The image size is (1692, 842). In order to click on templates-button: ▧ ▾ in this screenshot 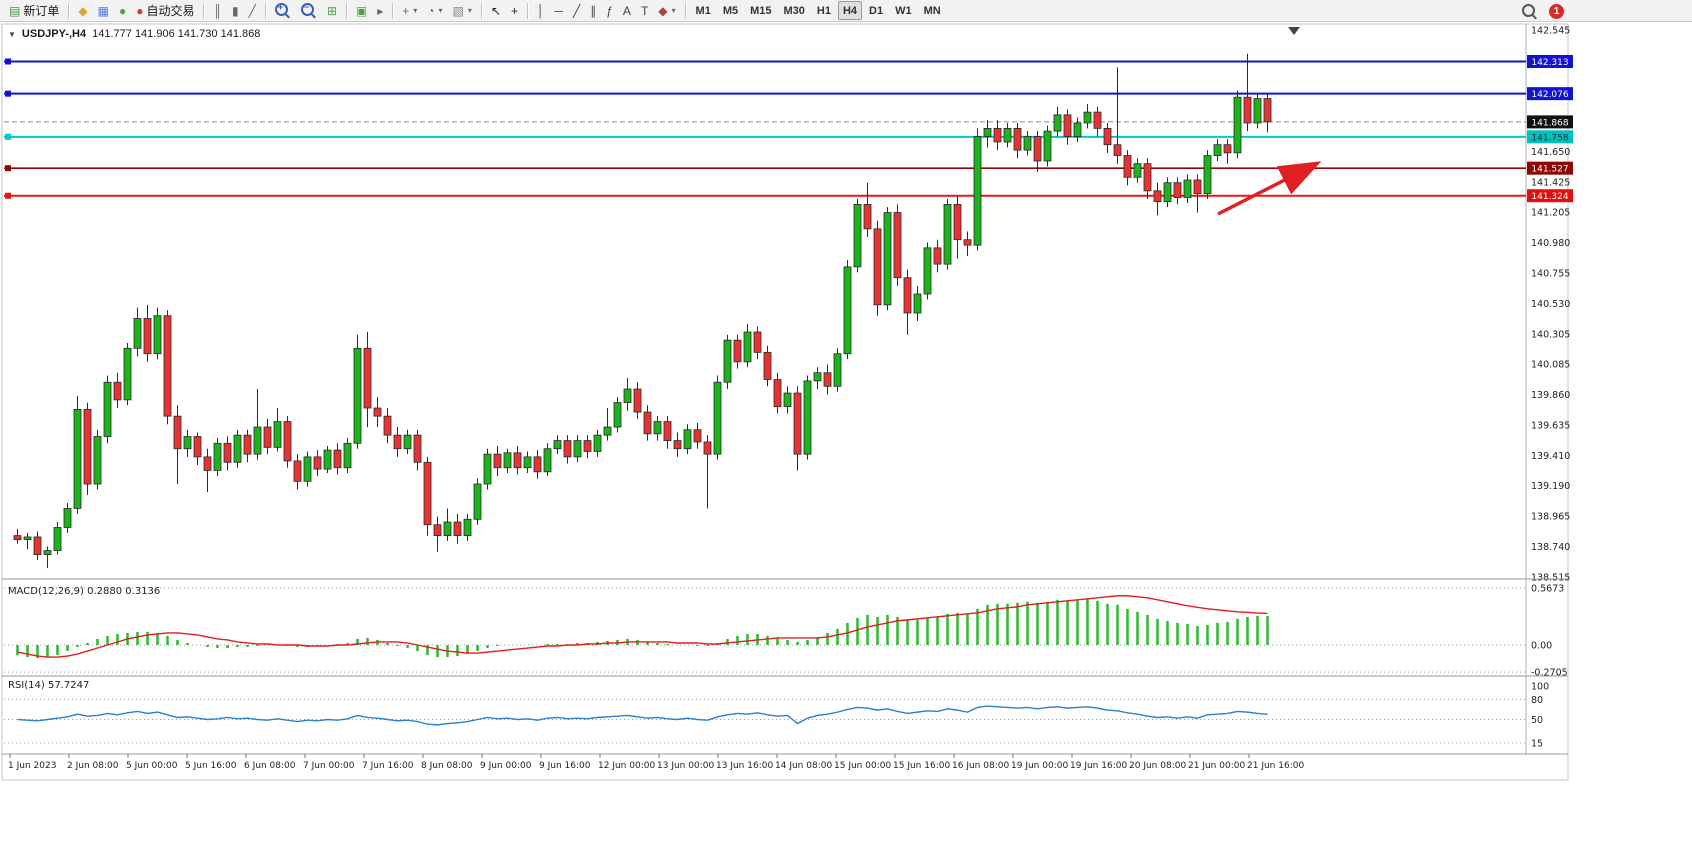, I will do `click(462, 10)`.